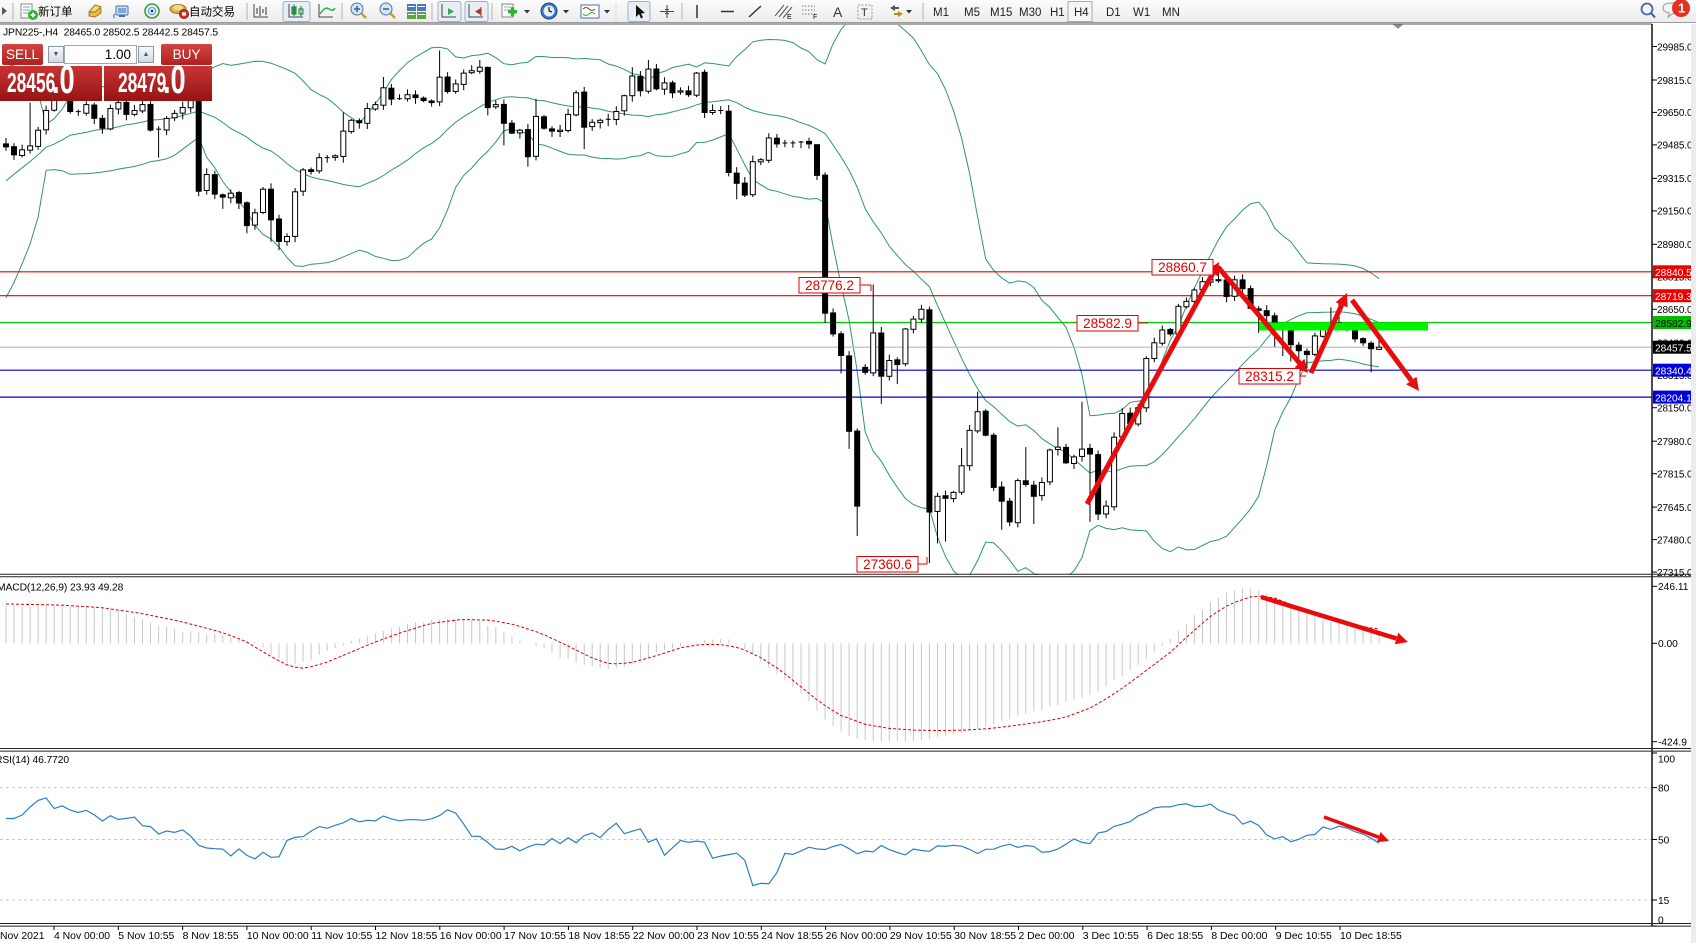 This screenshot has width=1696, height=943. What do you see at coordinates (1673, 297) in the screenshot?
I see `svg-text: 28719.3` at bounding box center [1673, 297].